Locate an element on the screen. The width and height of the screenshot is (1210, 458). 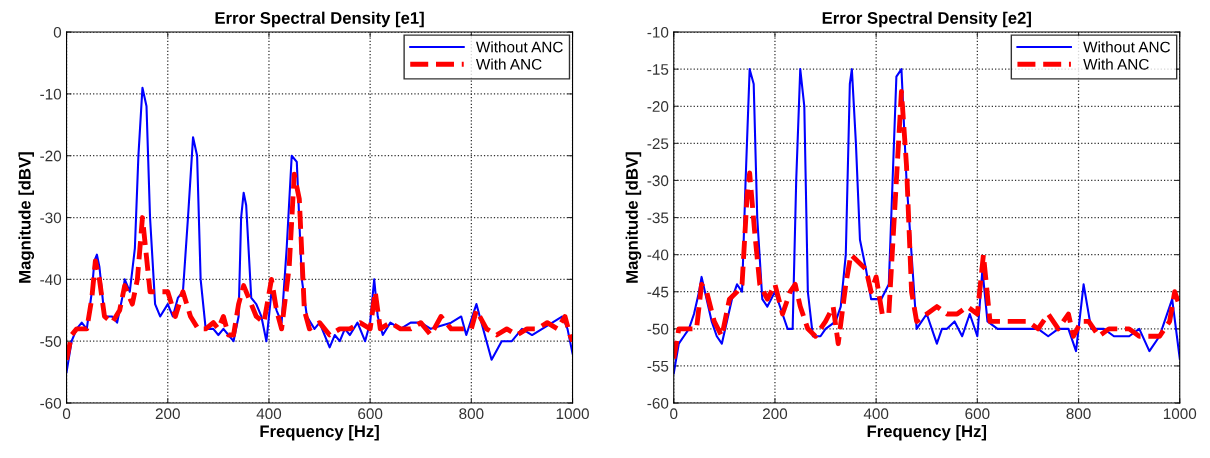
y-tick-label: -15 is located at coordinates (658, 69).